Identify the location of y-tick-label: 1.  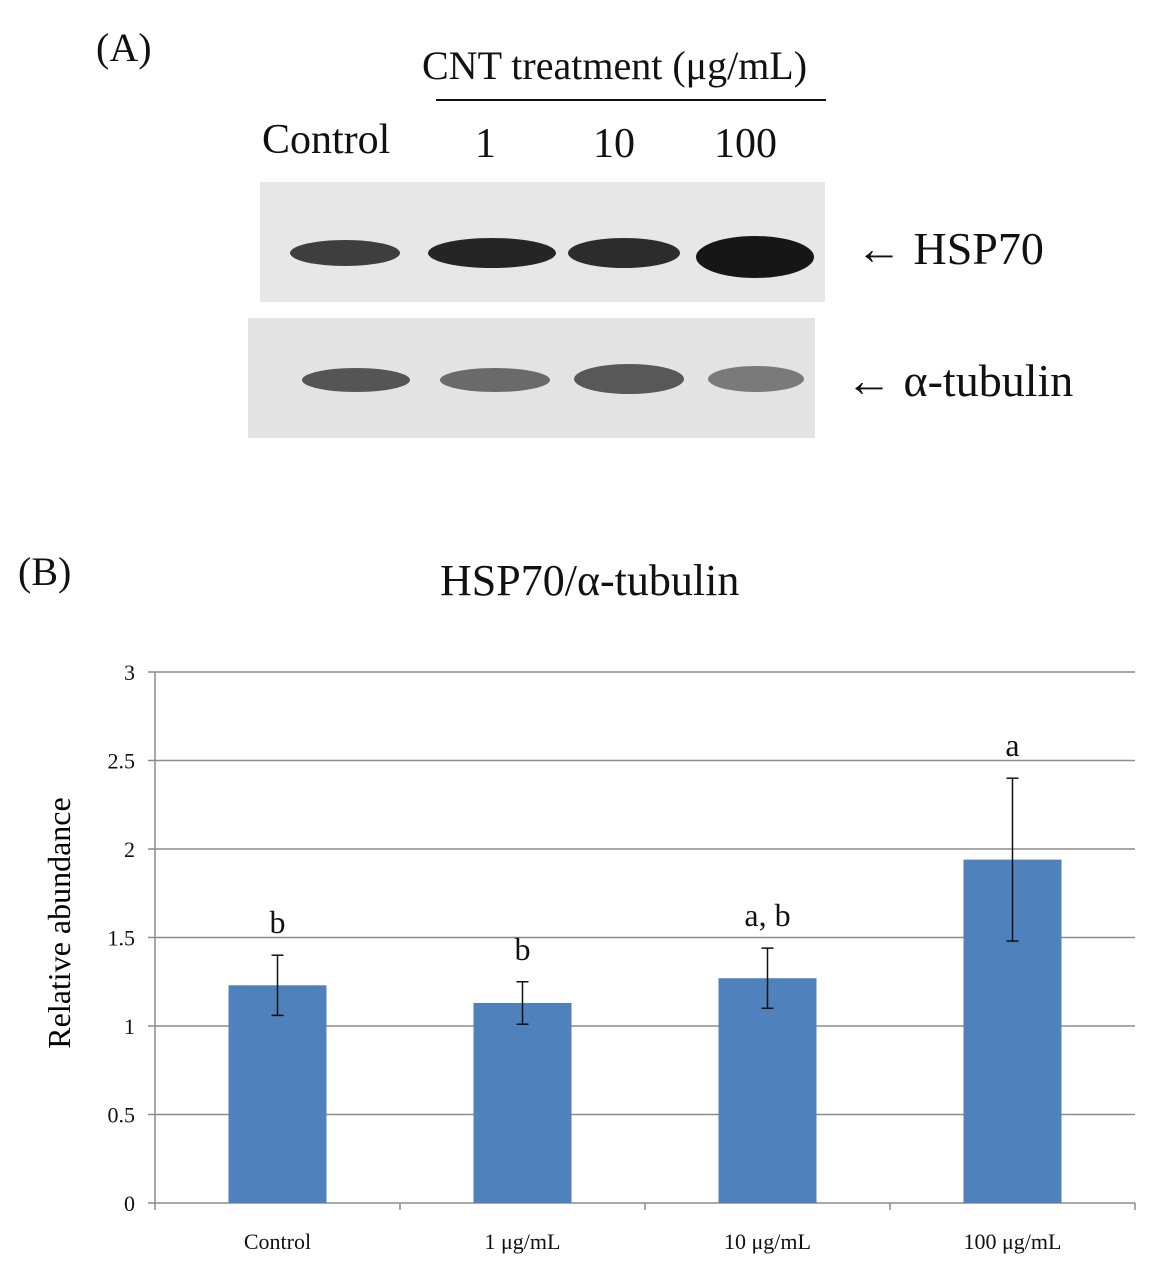
(129, 1026).